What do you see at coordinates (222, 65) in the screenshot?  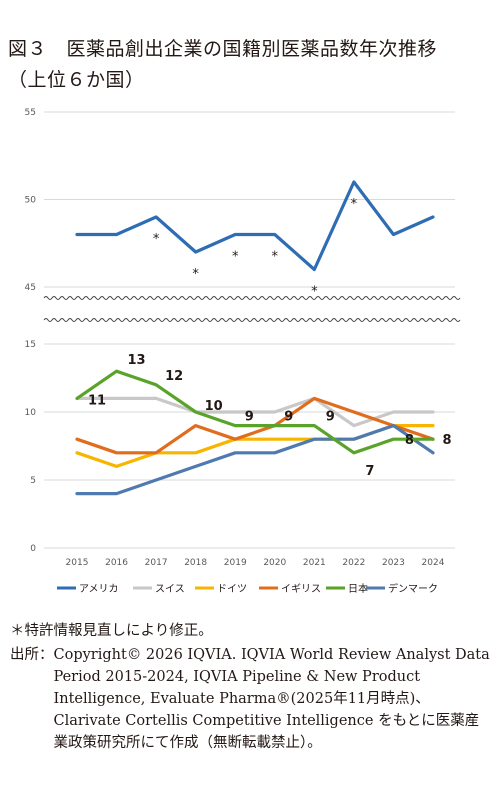 I see `chart-title: 図３ 医薬品創出企業の国籍別医薬品数年次推移 （上位６か国）` at bounding box center [222, 65].